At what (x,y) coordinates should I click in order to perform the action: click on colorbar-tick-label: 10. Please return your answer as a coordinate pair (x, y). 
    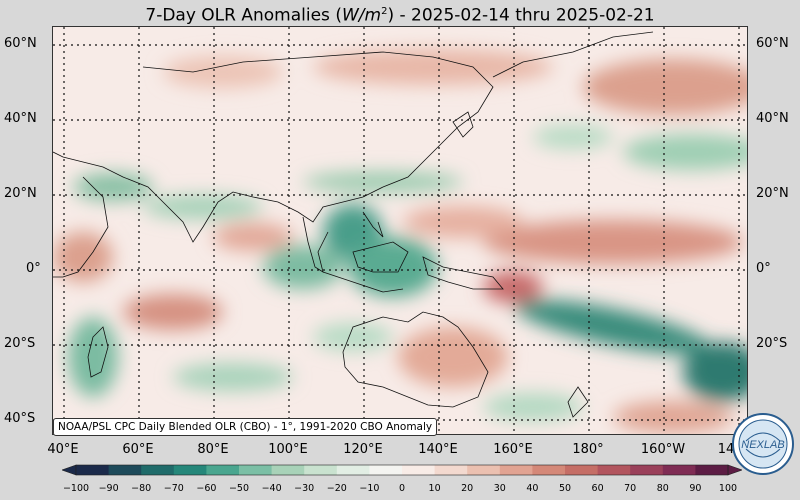
    Looking at the image, I should click on (434, 488).